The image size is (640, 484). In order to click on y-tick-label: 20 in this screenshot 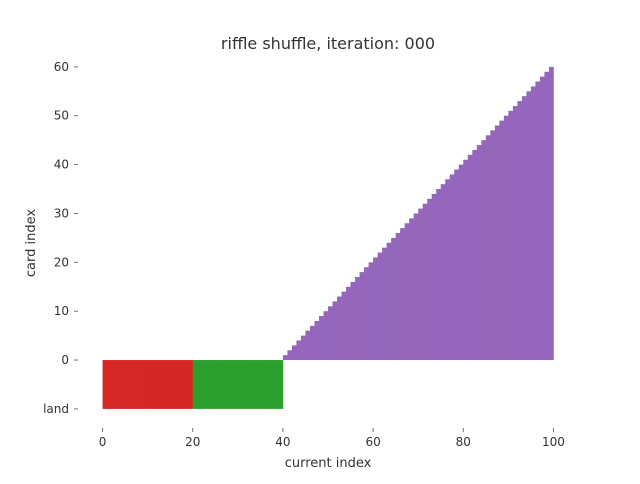, I will do `click(61, 262)`.